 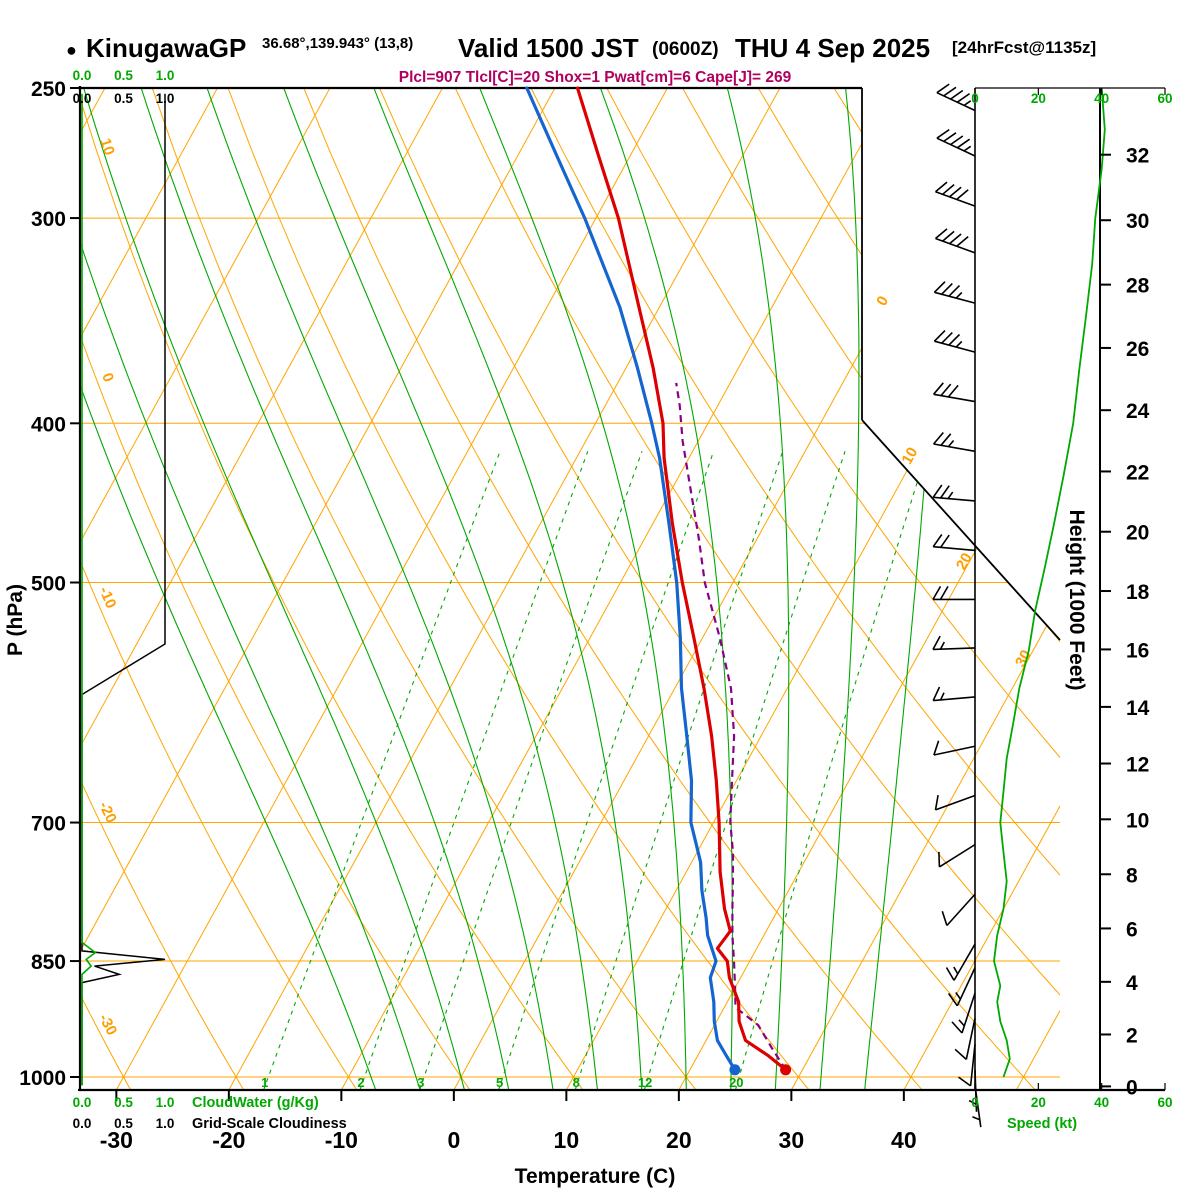 What do you see at coordinates (82, 75) in the screenshot?
I see `cloudwater-scale-top: 0.0` at bounding box center [82, 75].